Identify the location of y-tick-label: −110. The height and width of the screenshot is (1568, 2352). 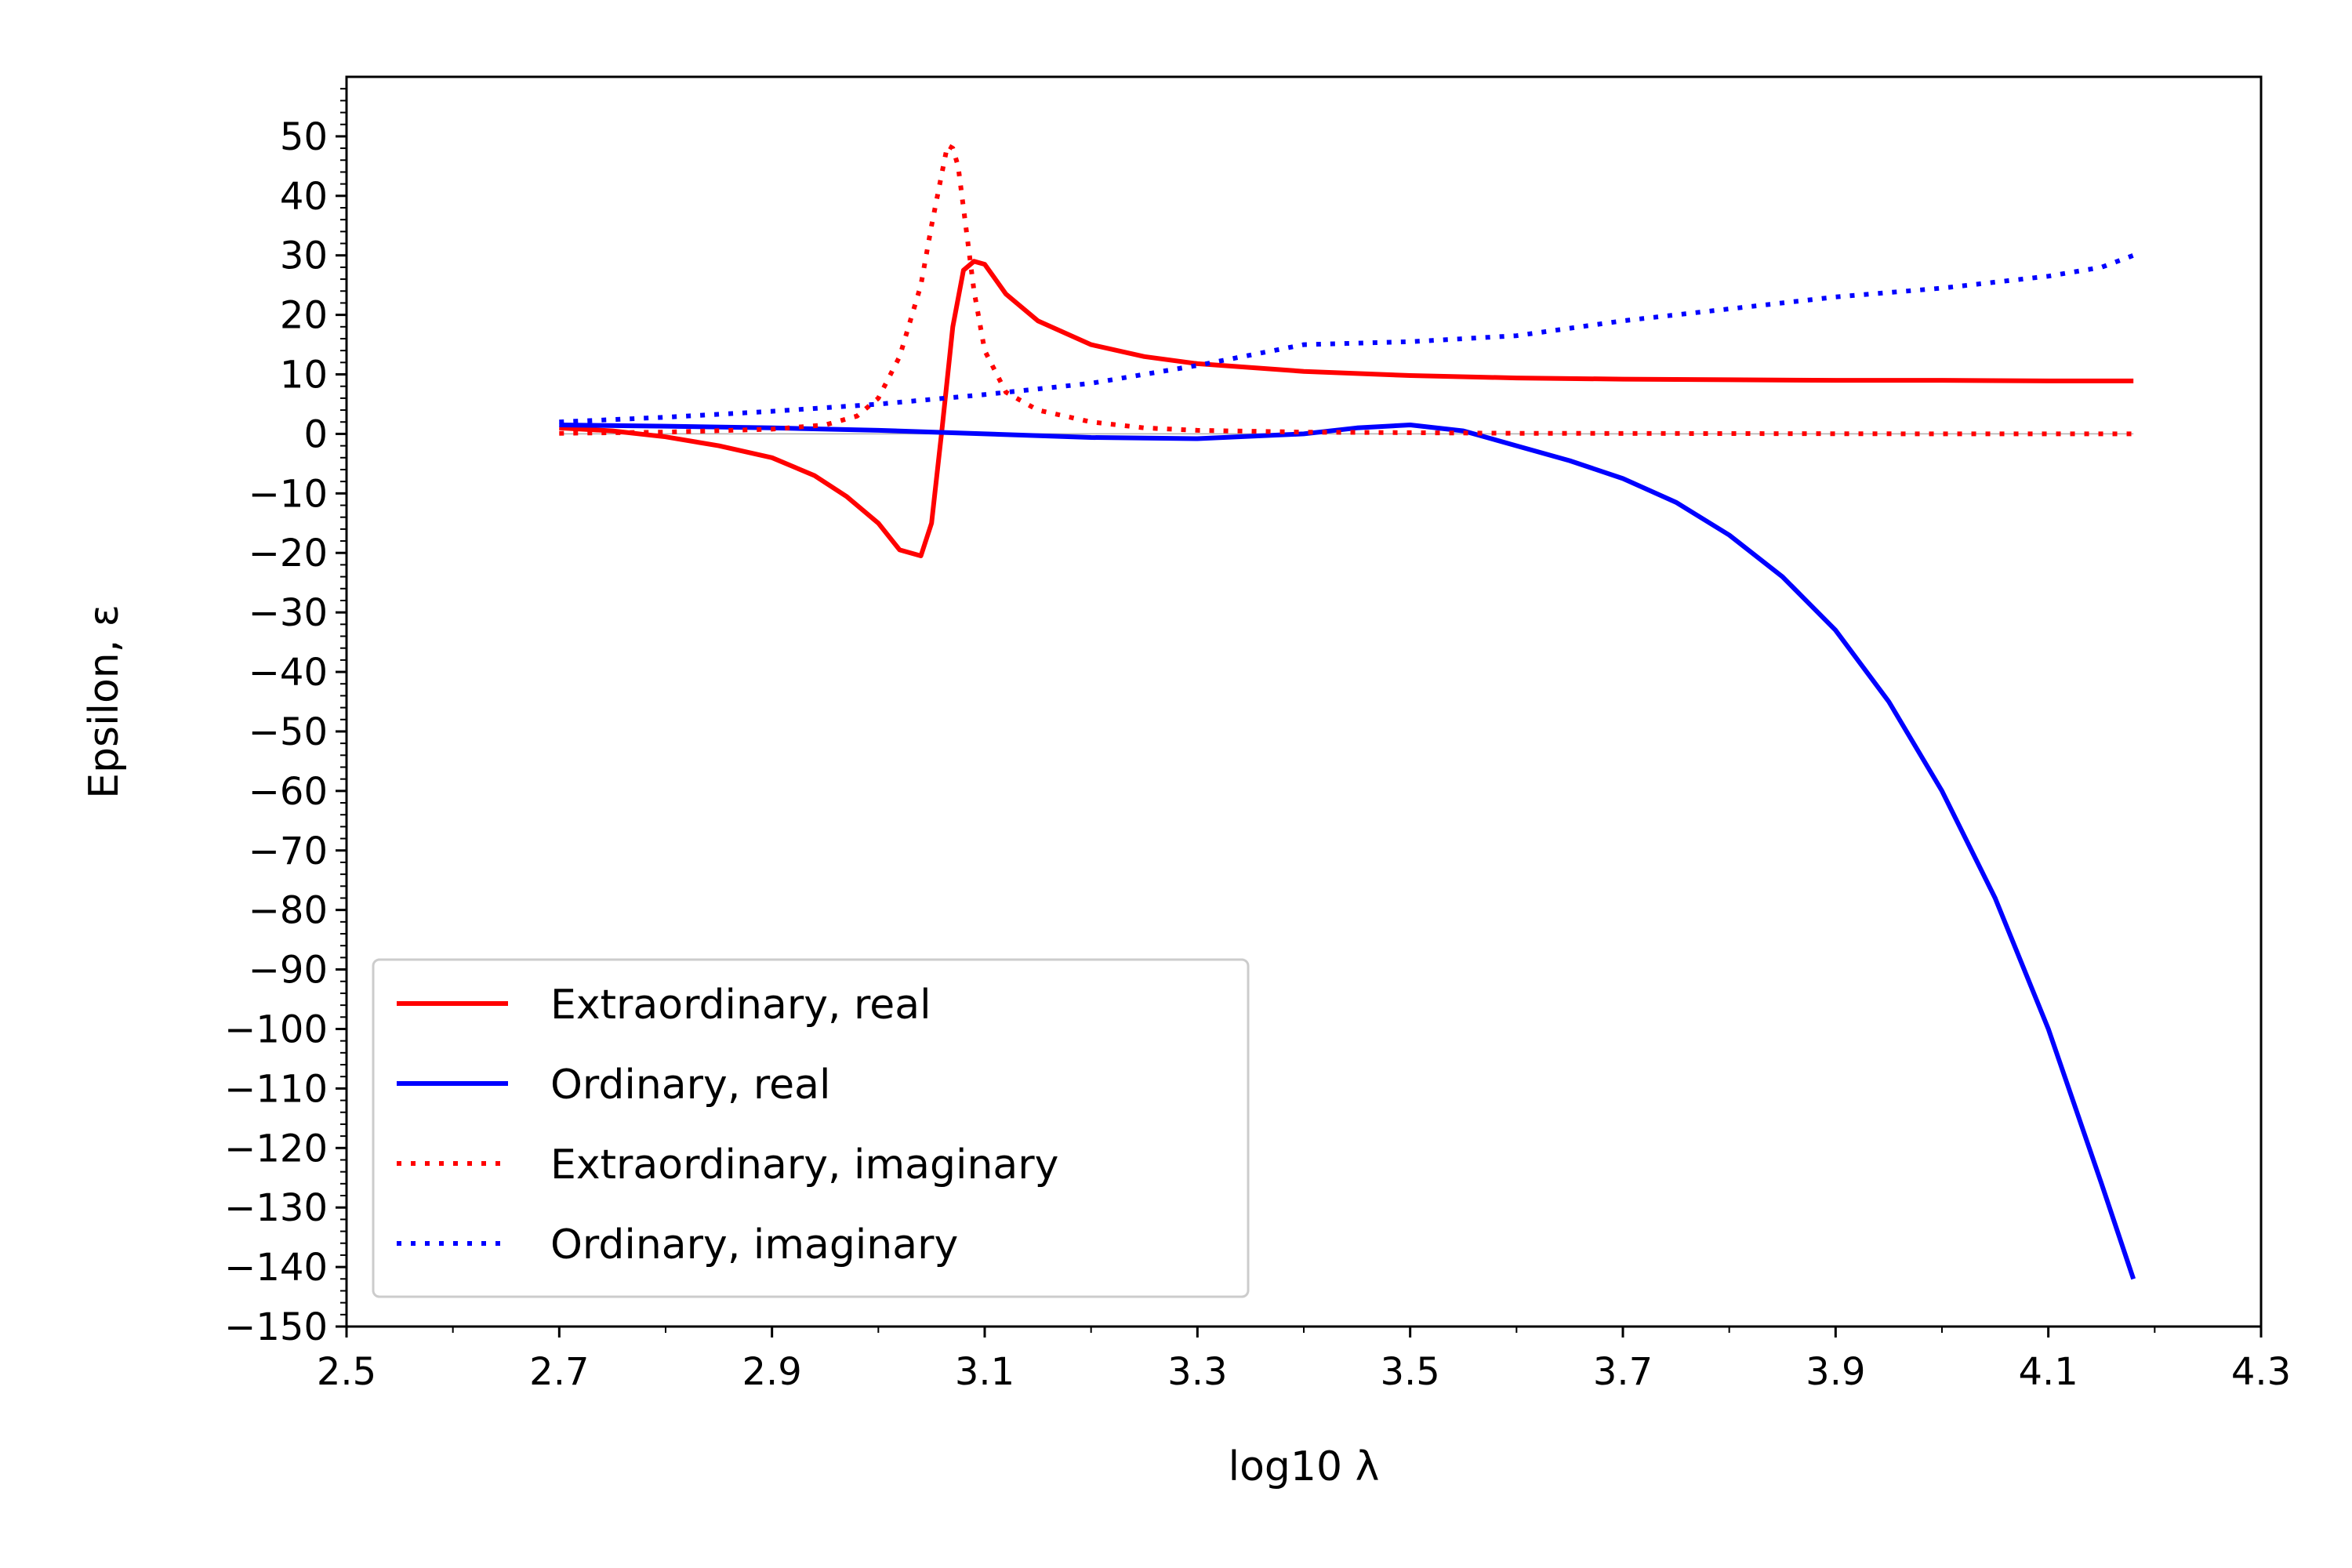
(276, 1089).